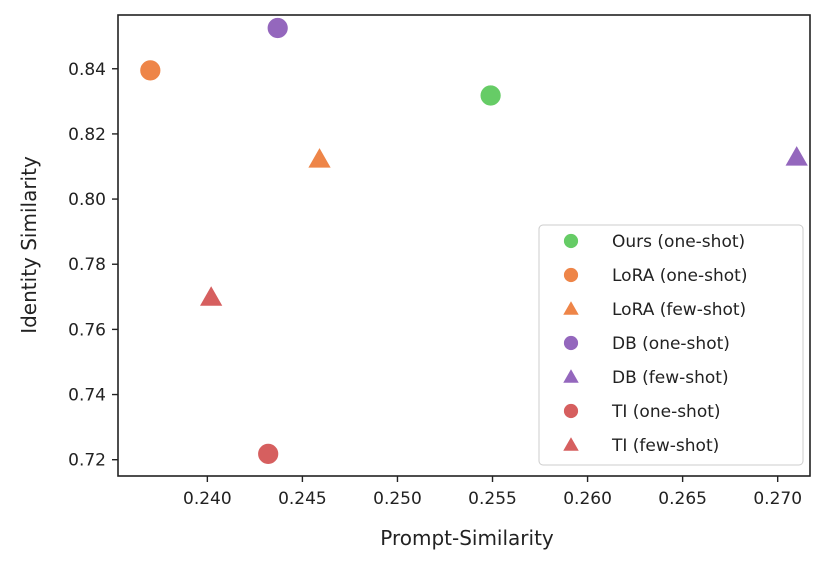 The image size is (830, 566). Describe the element at coordinates (679, 276) in the screenshot. I see `legend-label: LoRA (one-shot)` at that location.